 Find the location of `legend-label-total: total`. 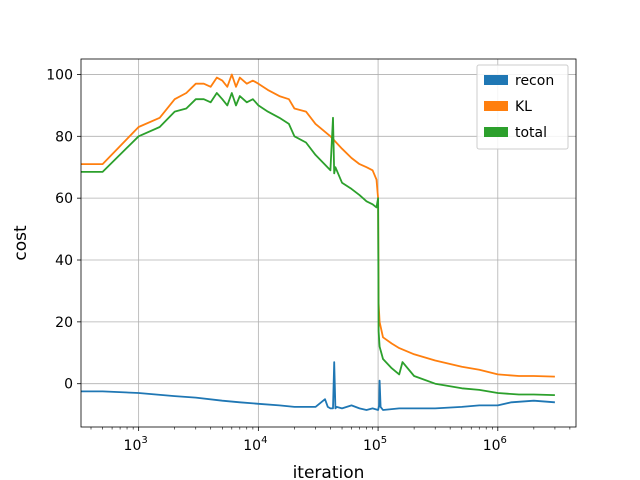

legend-label-total: total is located at coordinates (531, 133).